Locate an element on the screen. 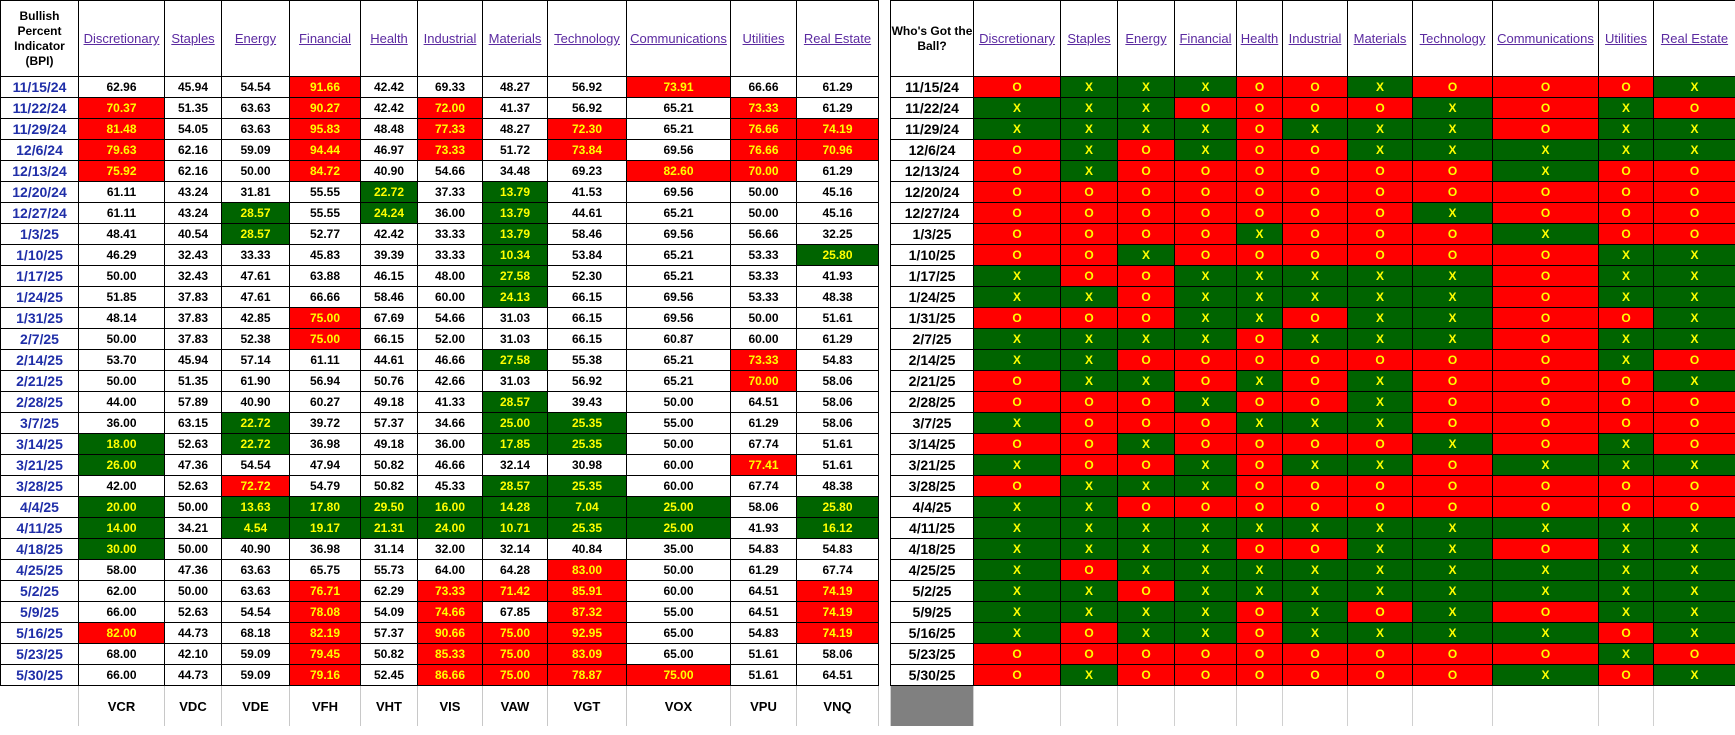 The image size is (1735, 735). bpi-value-cell: 31.03 is located at coordinates (515, 318).